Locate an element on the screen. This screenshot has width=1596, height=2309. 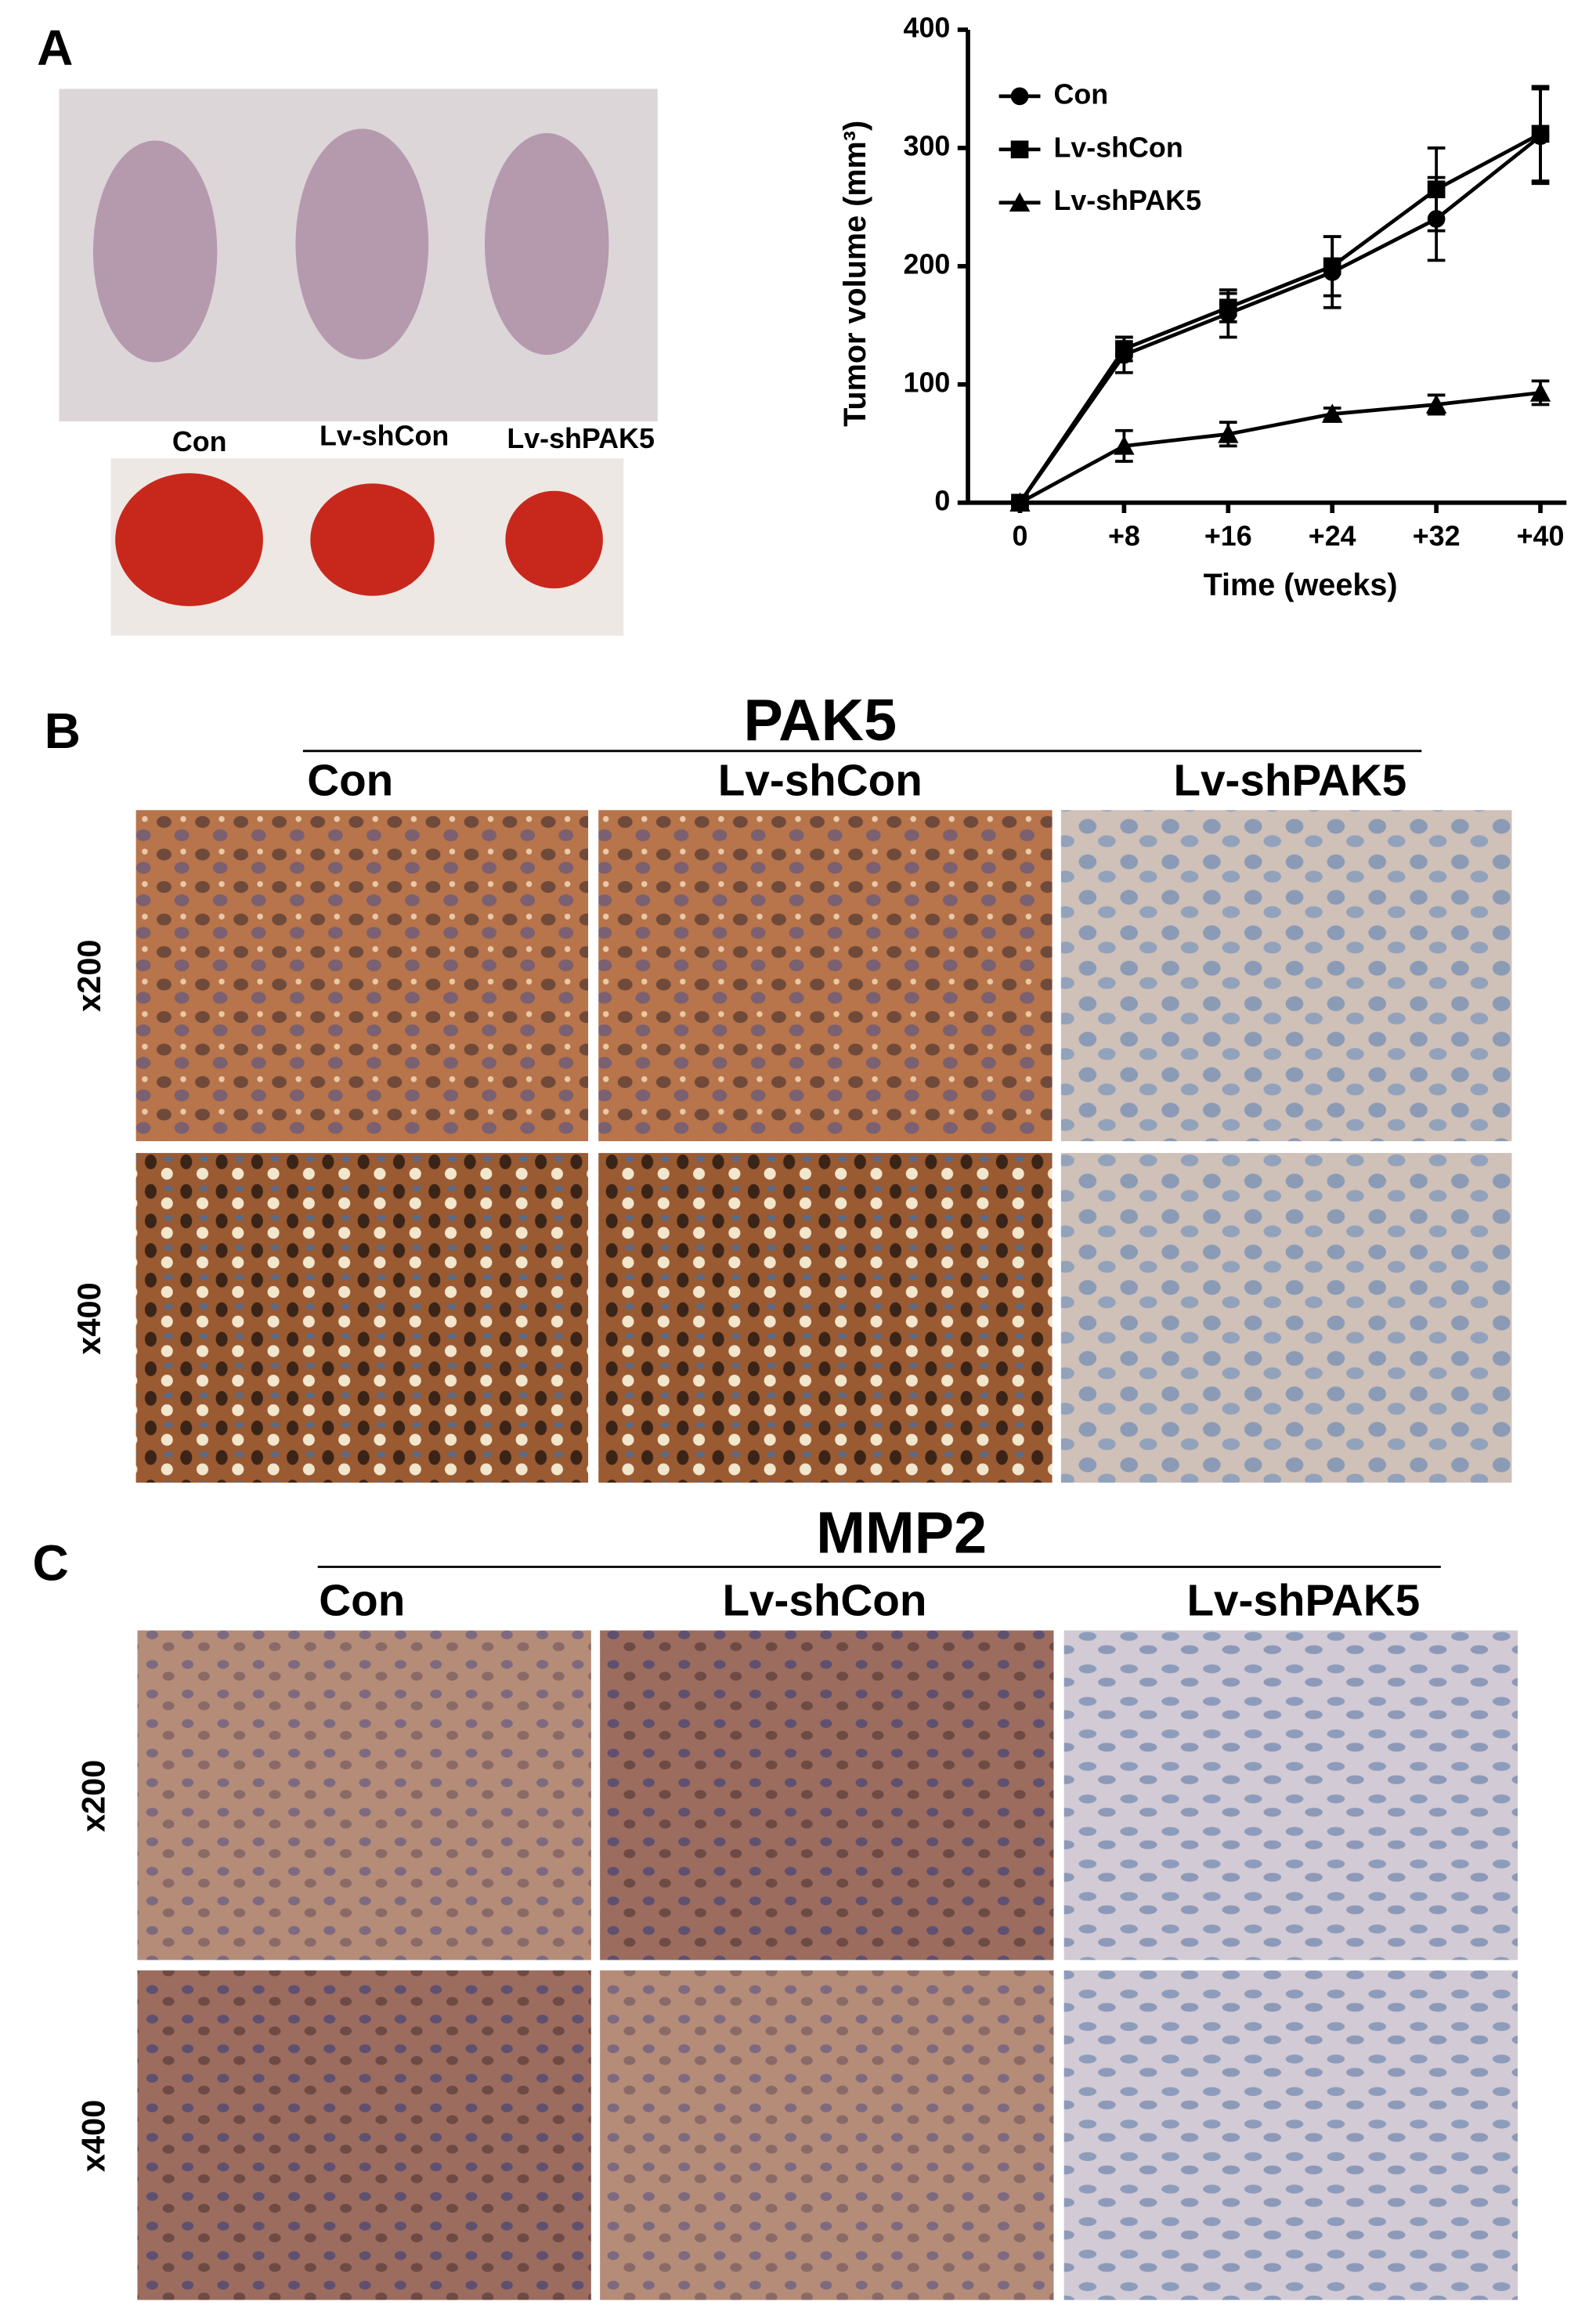
panel-label: C is located at coordinates (51, 1562).